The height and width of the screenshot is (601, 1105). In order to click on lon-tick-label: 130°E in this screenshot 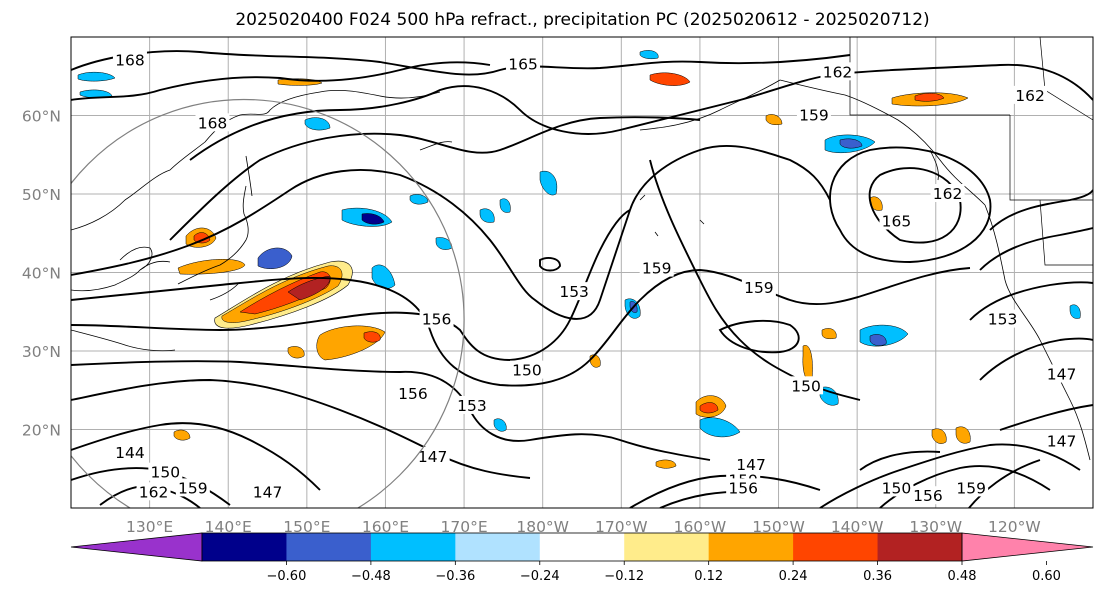, I will do `click(149, 527)`.